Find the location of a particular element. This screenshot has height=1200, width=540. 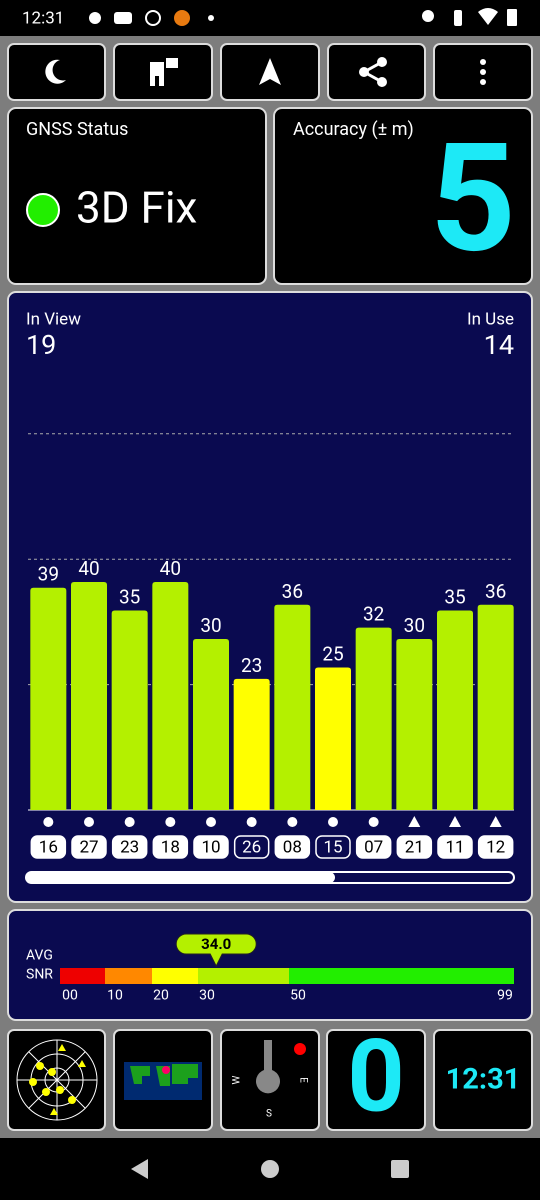

prn-label: 16 is located at coordinates (48, 847).